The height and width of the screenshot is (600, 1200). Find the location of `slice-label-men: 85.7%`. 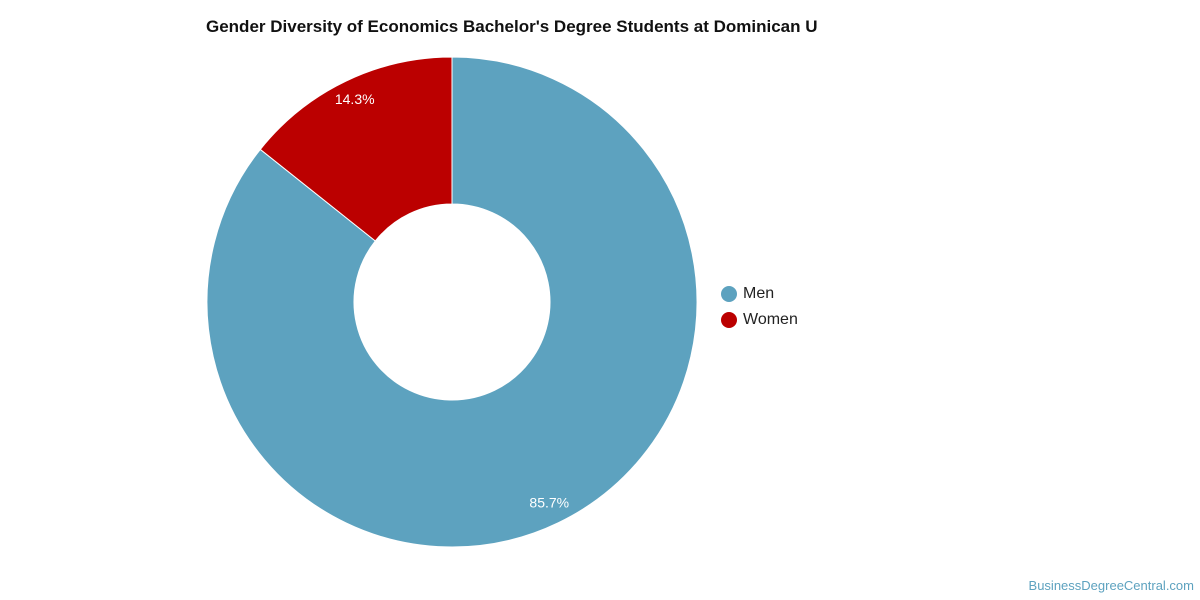

slice-label-men: 85.7% is located at coordinates (549, 502).